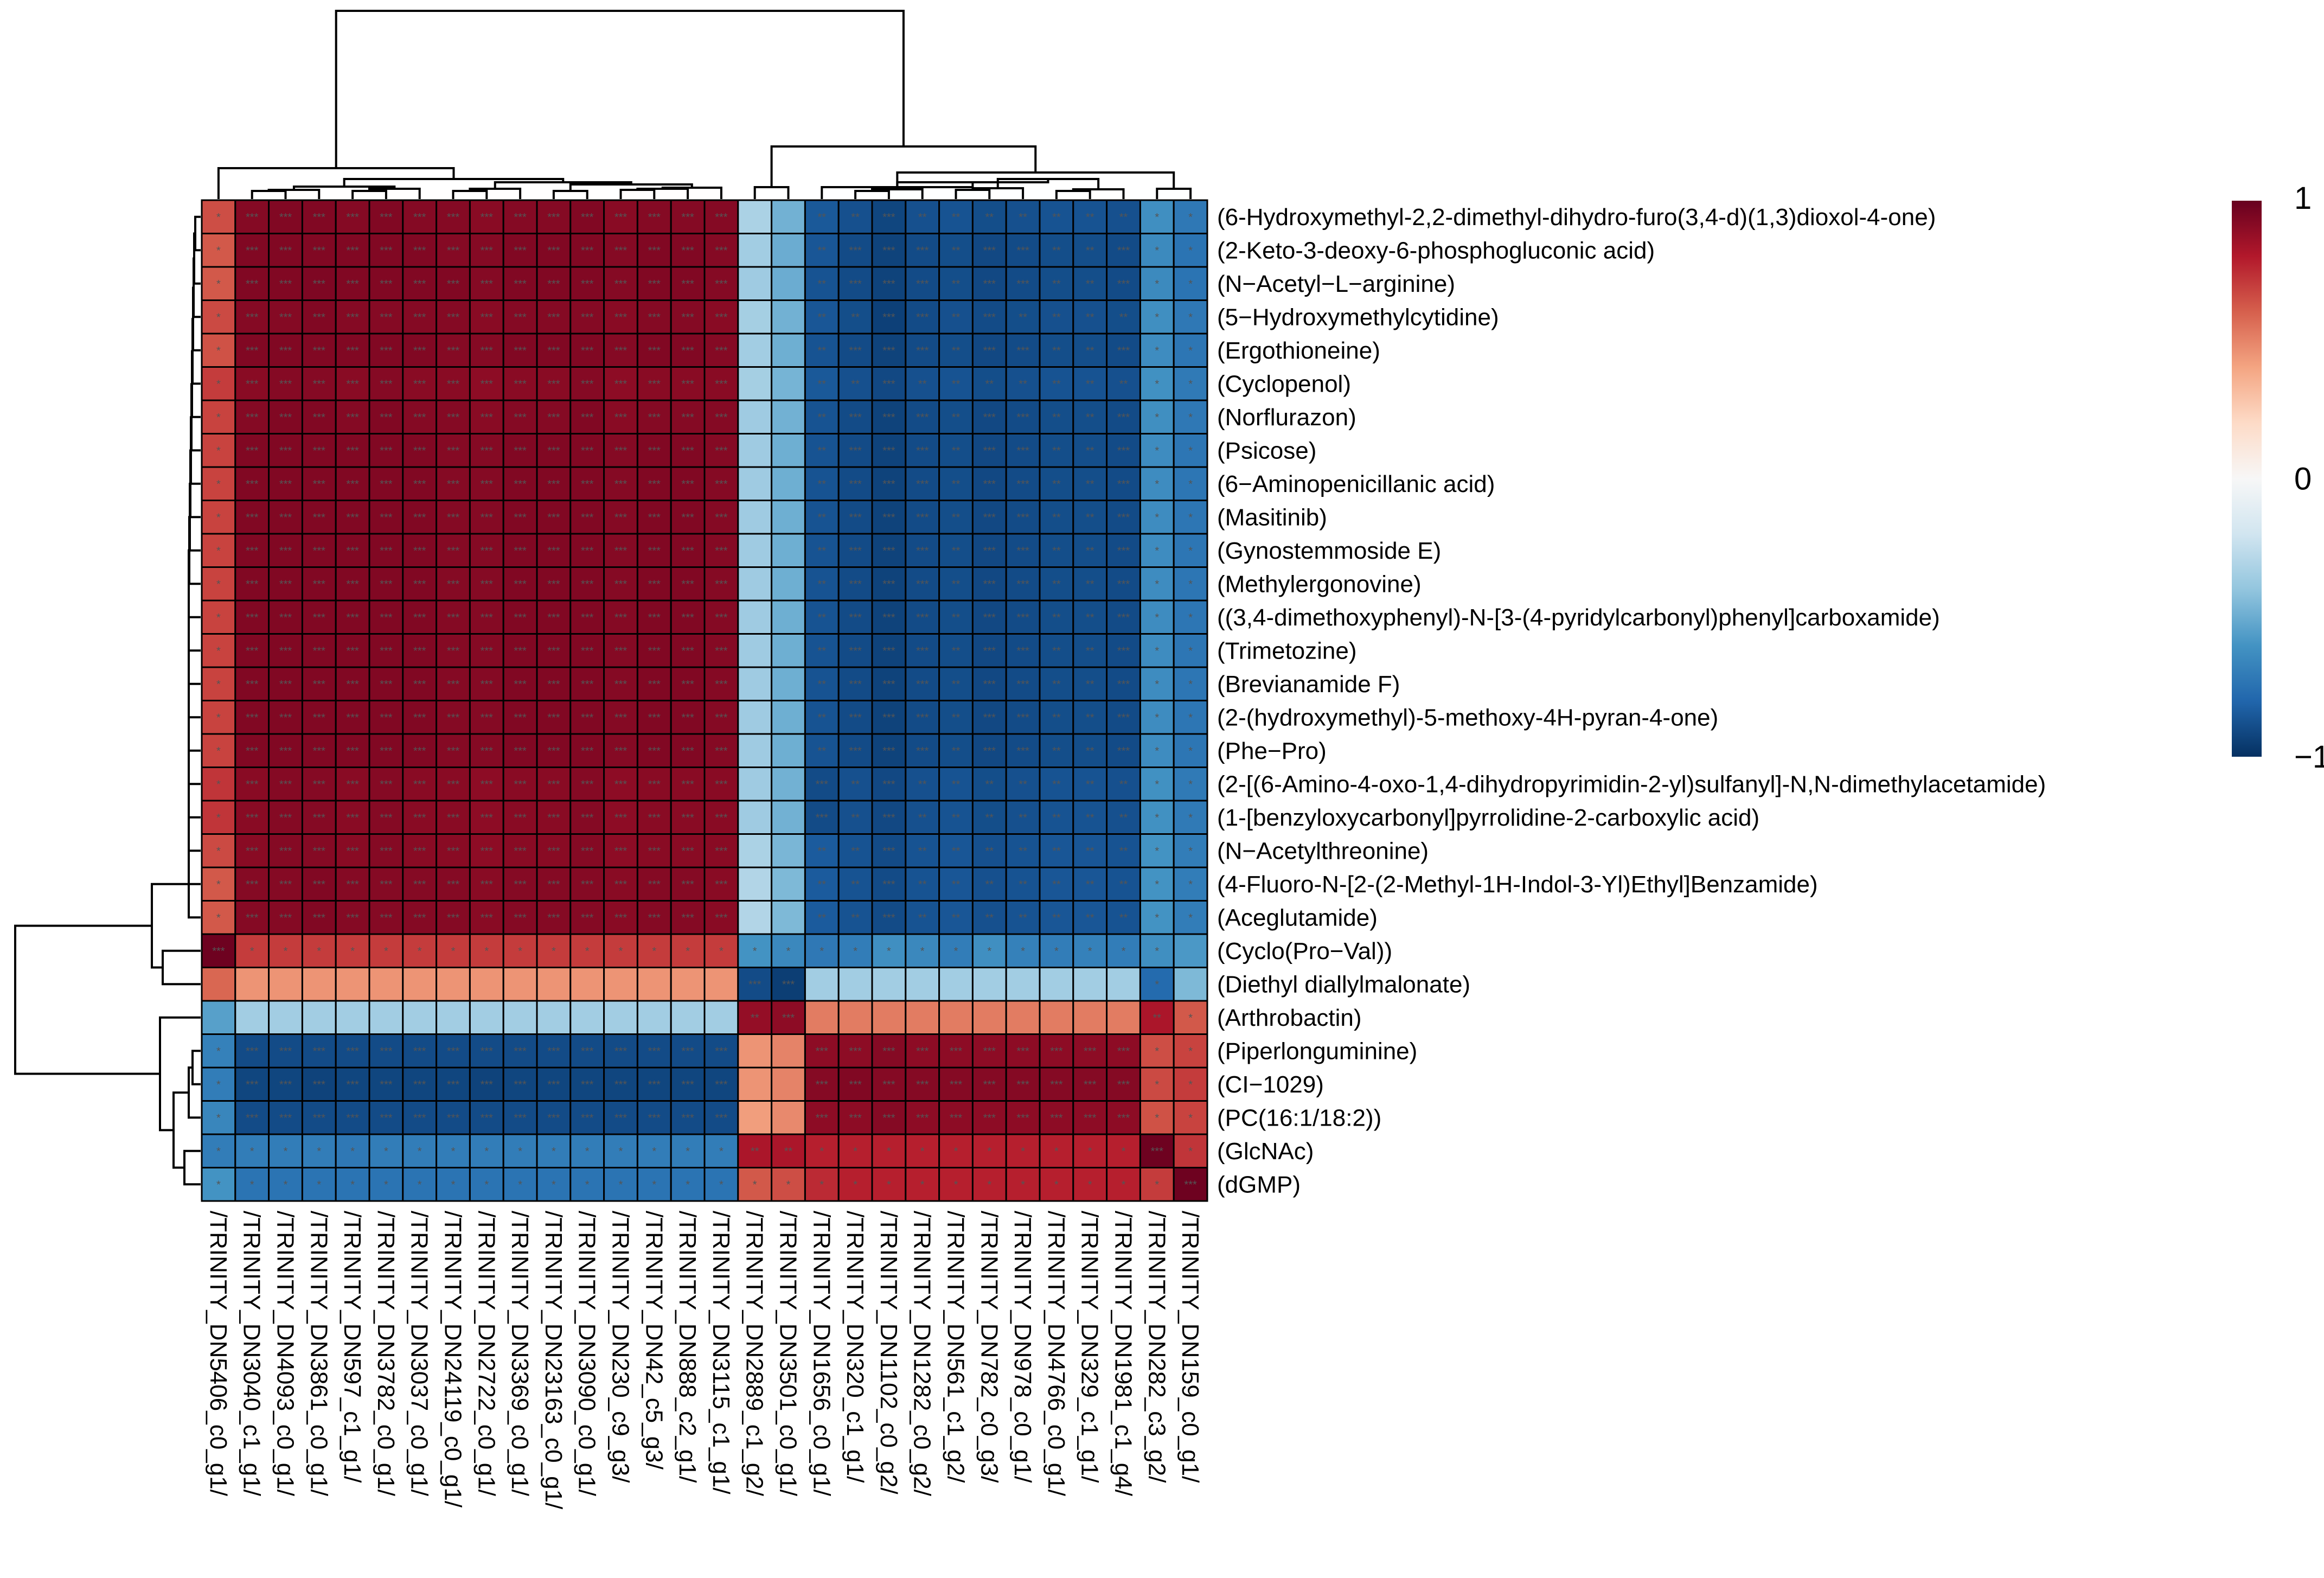 The width and height of the screenshot is (2324, 1578). I want to click on dendrogram-branch, so click(192, 1167).